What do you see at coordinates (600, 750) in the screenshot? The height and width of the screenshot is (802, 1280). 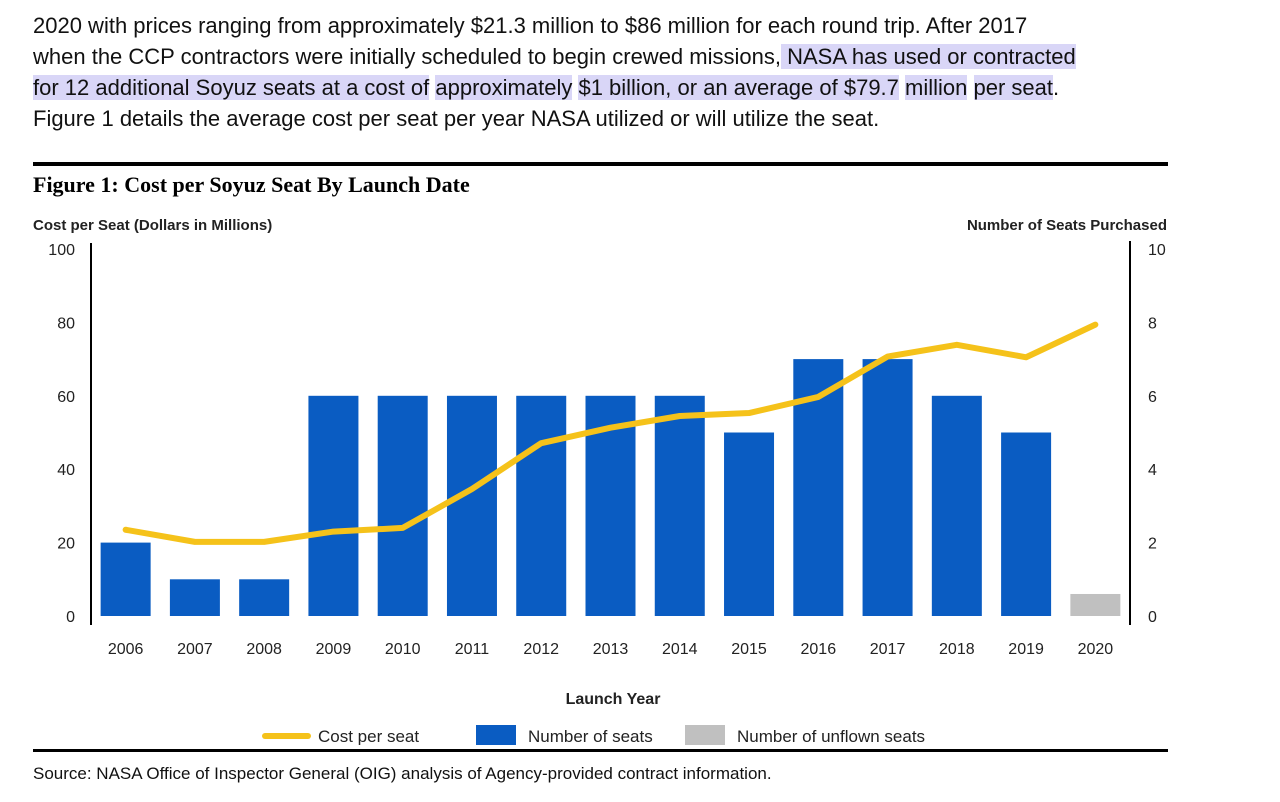 I see `figure-bottom-rule` at bounding box center [600, 750].